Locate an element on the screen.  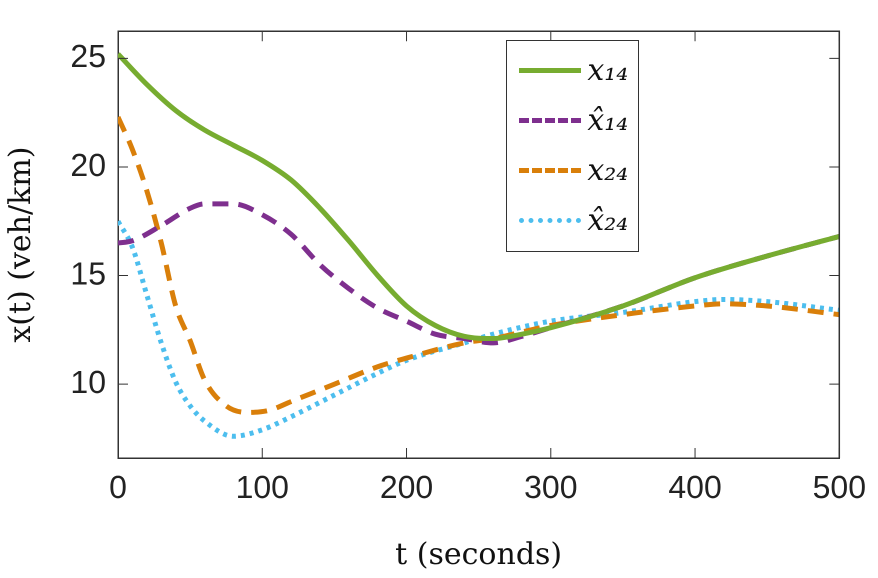
x-tick-label: 100 is located at coordinates (262, 487).